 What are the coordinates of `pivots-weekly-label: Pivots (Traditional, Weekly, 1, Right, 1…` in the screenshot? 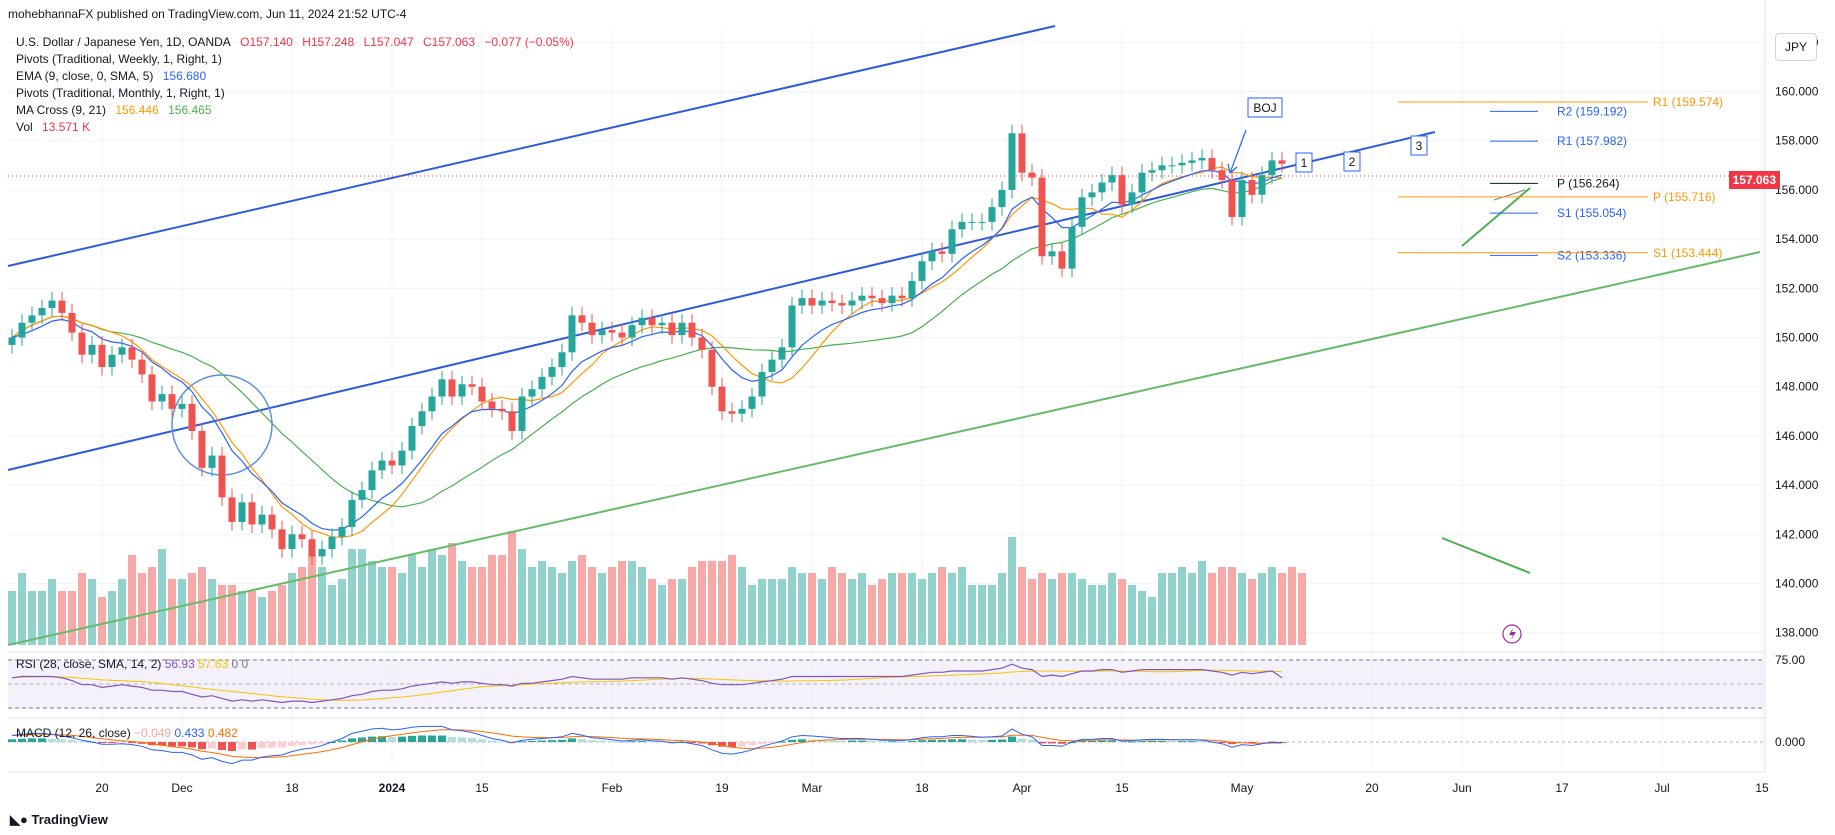 It's located at (119, 59).